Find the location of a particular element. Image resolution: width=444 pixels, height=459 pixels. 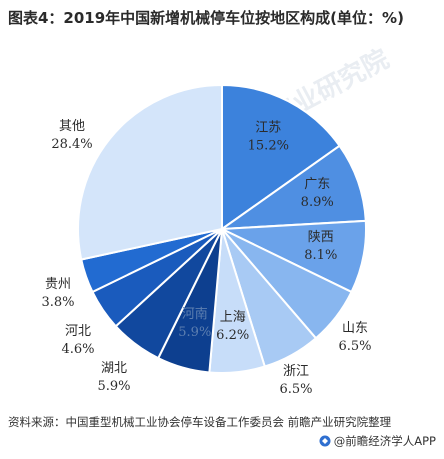

slice-value-4: 6.5% is located at coordinates (295, 389).